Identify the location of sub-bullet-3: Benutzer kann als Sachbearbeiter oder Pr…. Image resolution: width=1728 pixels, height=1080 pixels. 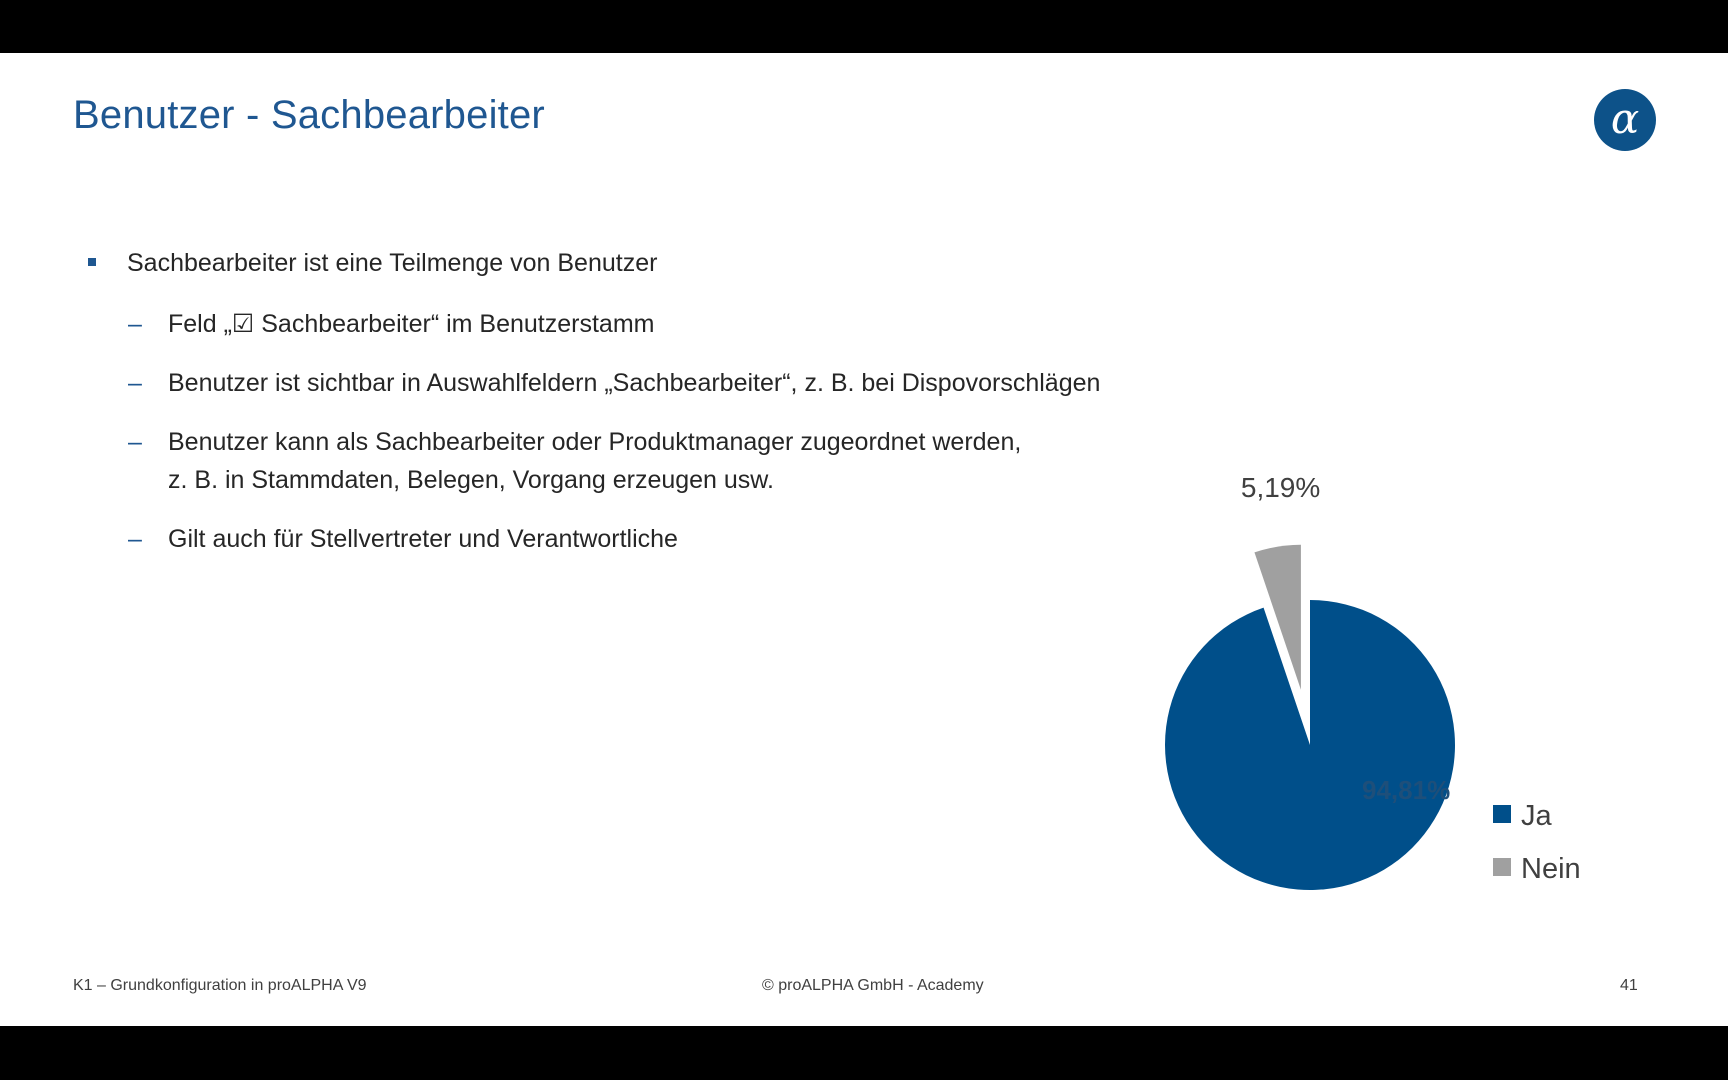
(594, 461).